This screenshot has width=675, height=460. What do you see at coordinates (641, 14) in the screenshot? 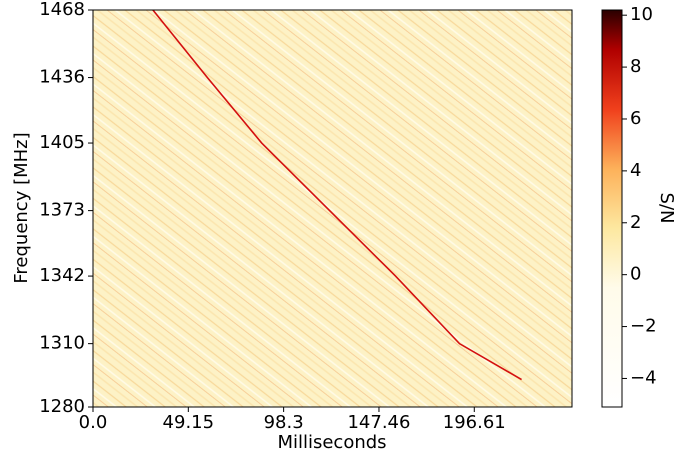
I see `colorbar-tick-label: 10` at bounding box center [641, 14].